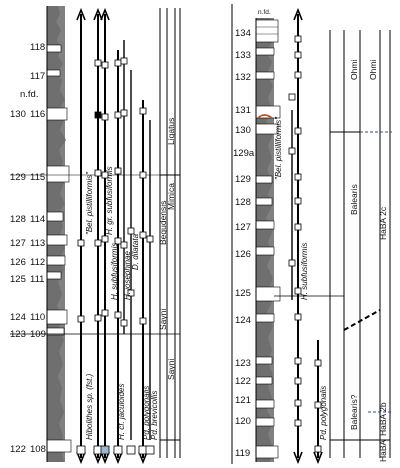 The height and width of the screenshot is (468, 400). What do you see at coordinates (243, 77) in the screenshot?
I see `bed-label: 132` at bounding box center [243, 77].